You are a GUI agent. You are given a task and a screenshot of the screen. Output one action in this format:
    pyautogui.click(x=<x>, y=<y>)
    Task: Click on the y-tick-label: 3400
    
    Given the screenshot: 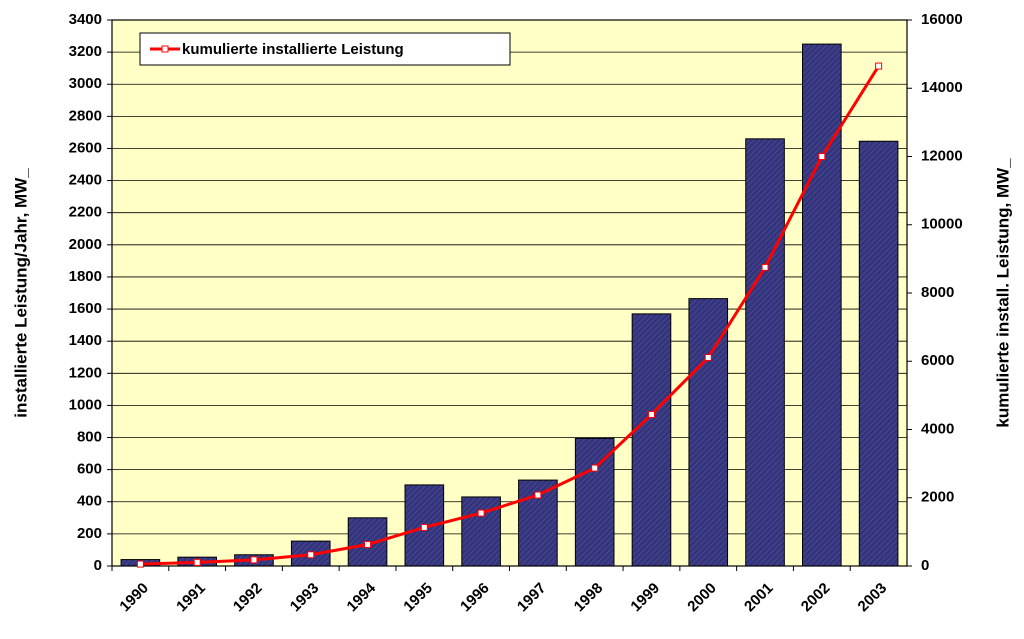 What is the action you would take?
    pyautogui.click(x=85, y=19)
    